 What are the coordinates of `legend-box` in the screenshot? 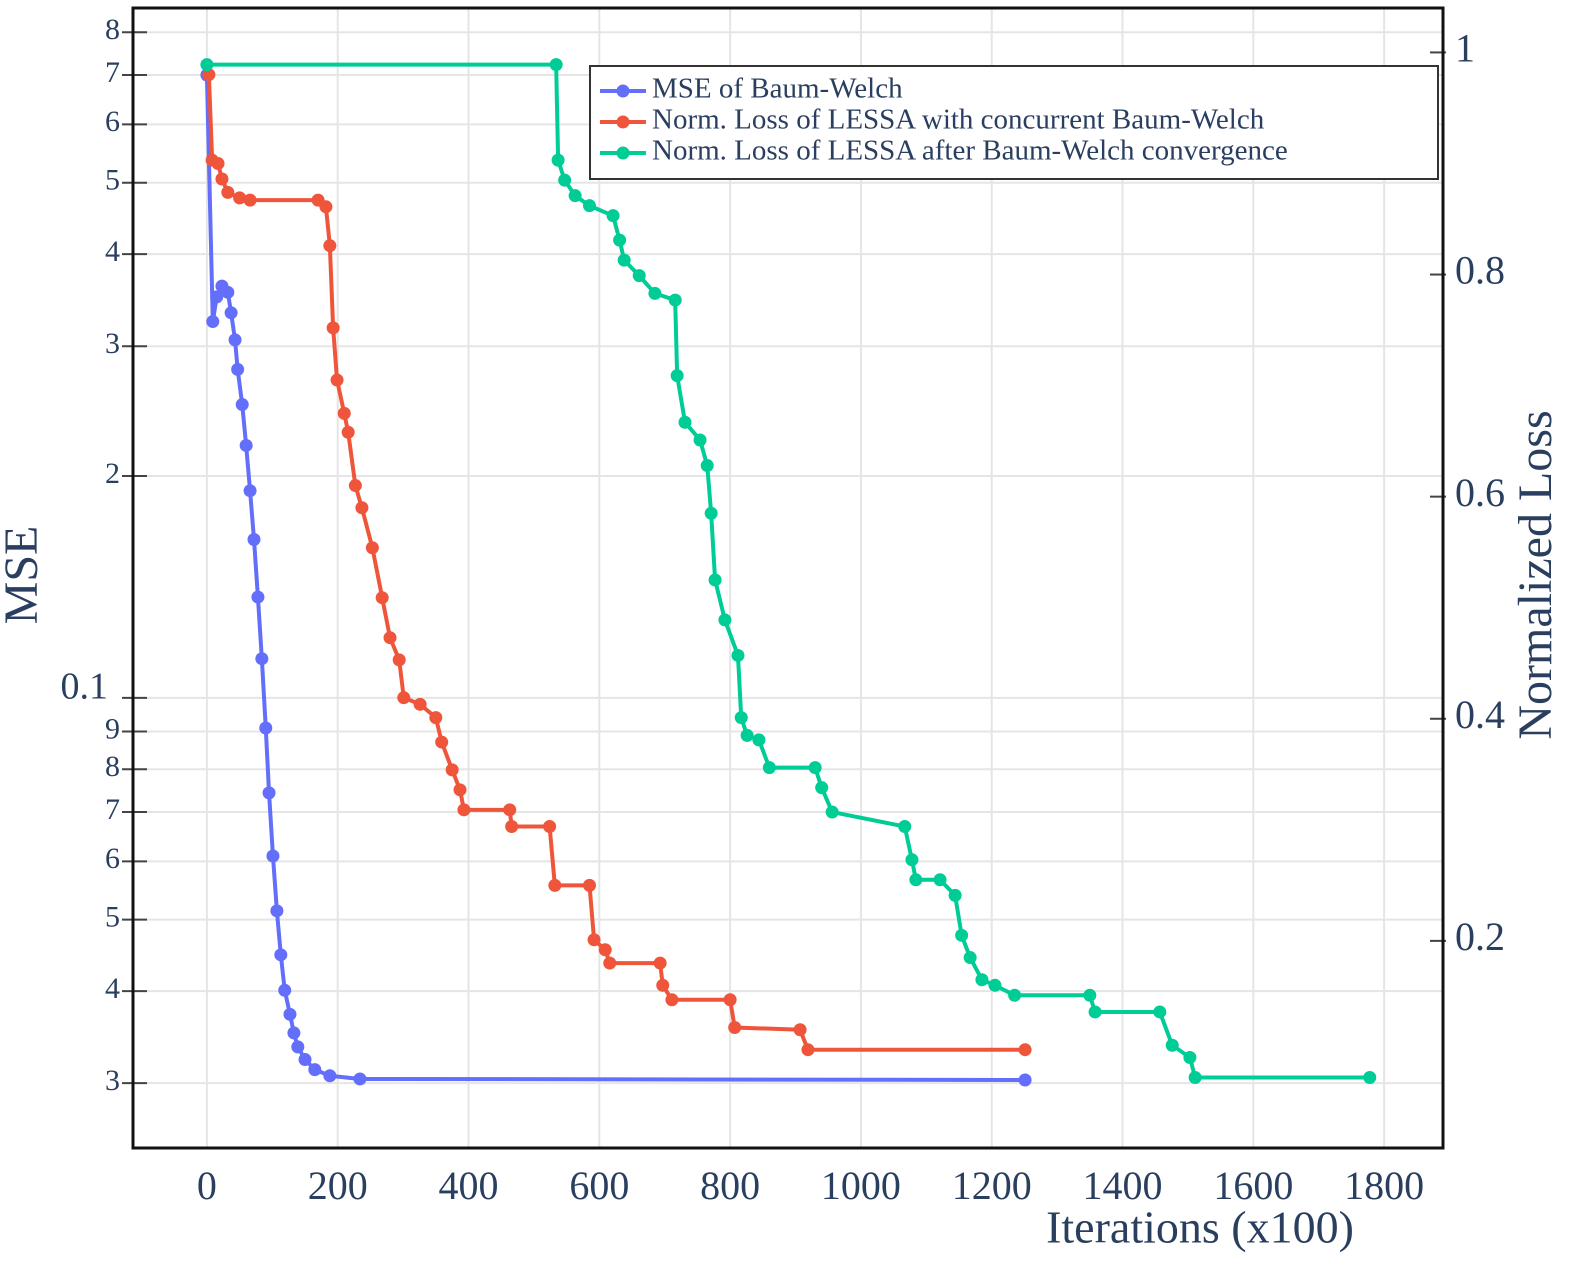 It's located at (1014, 122).